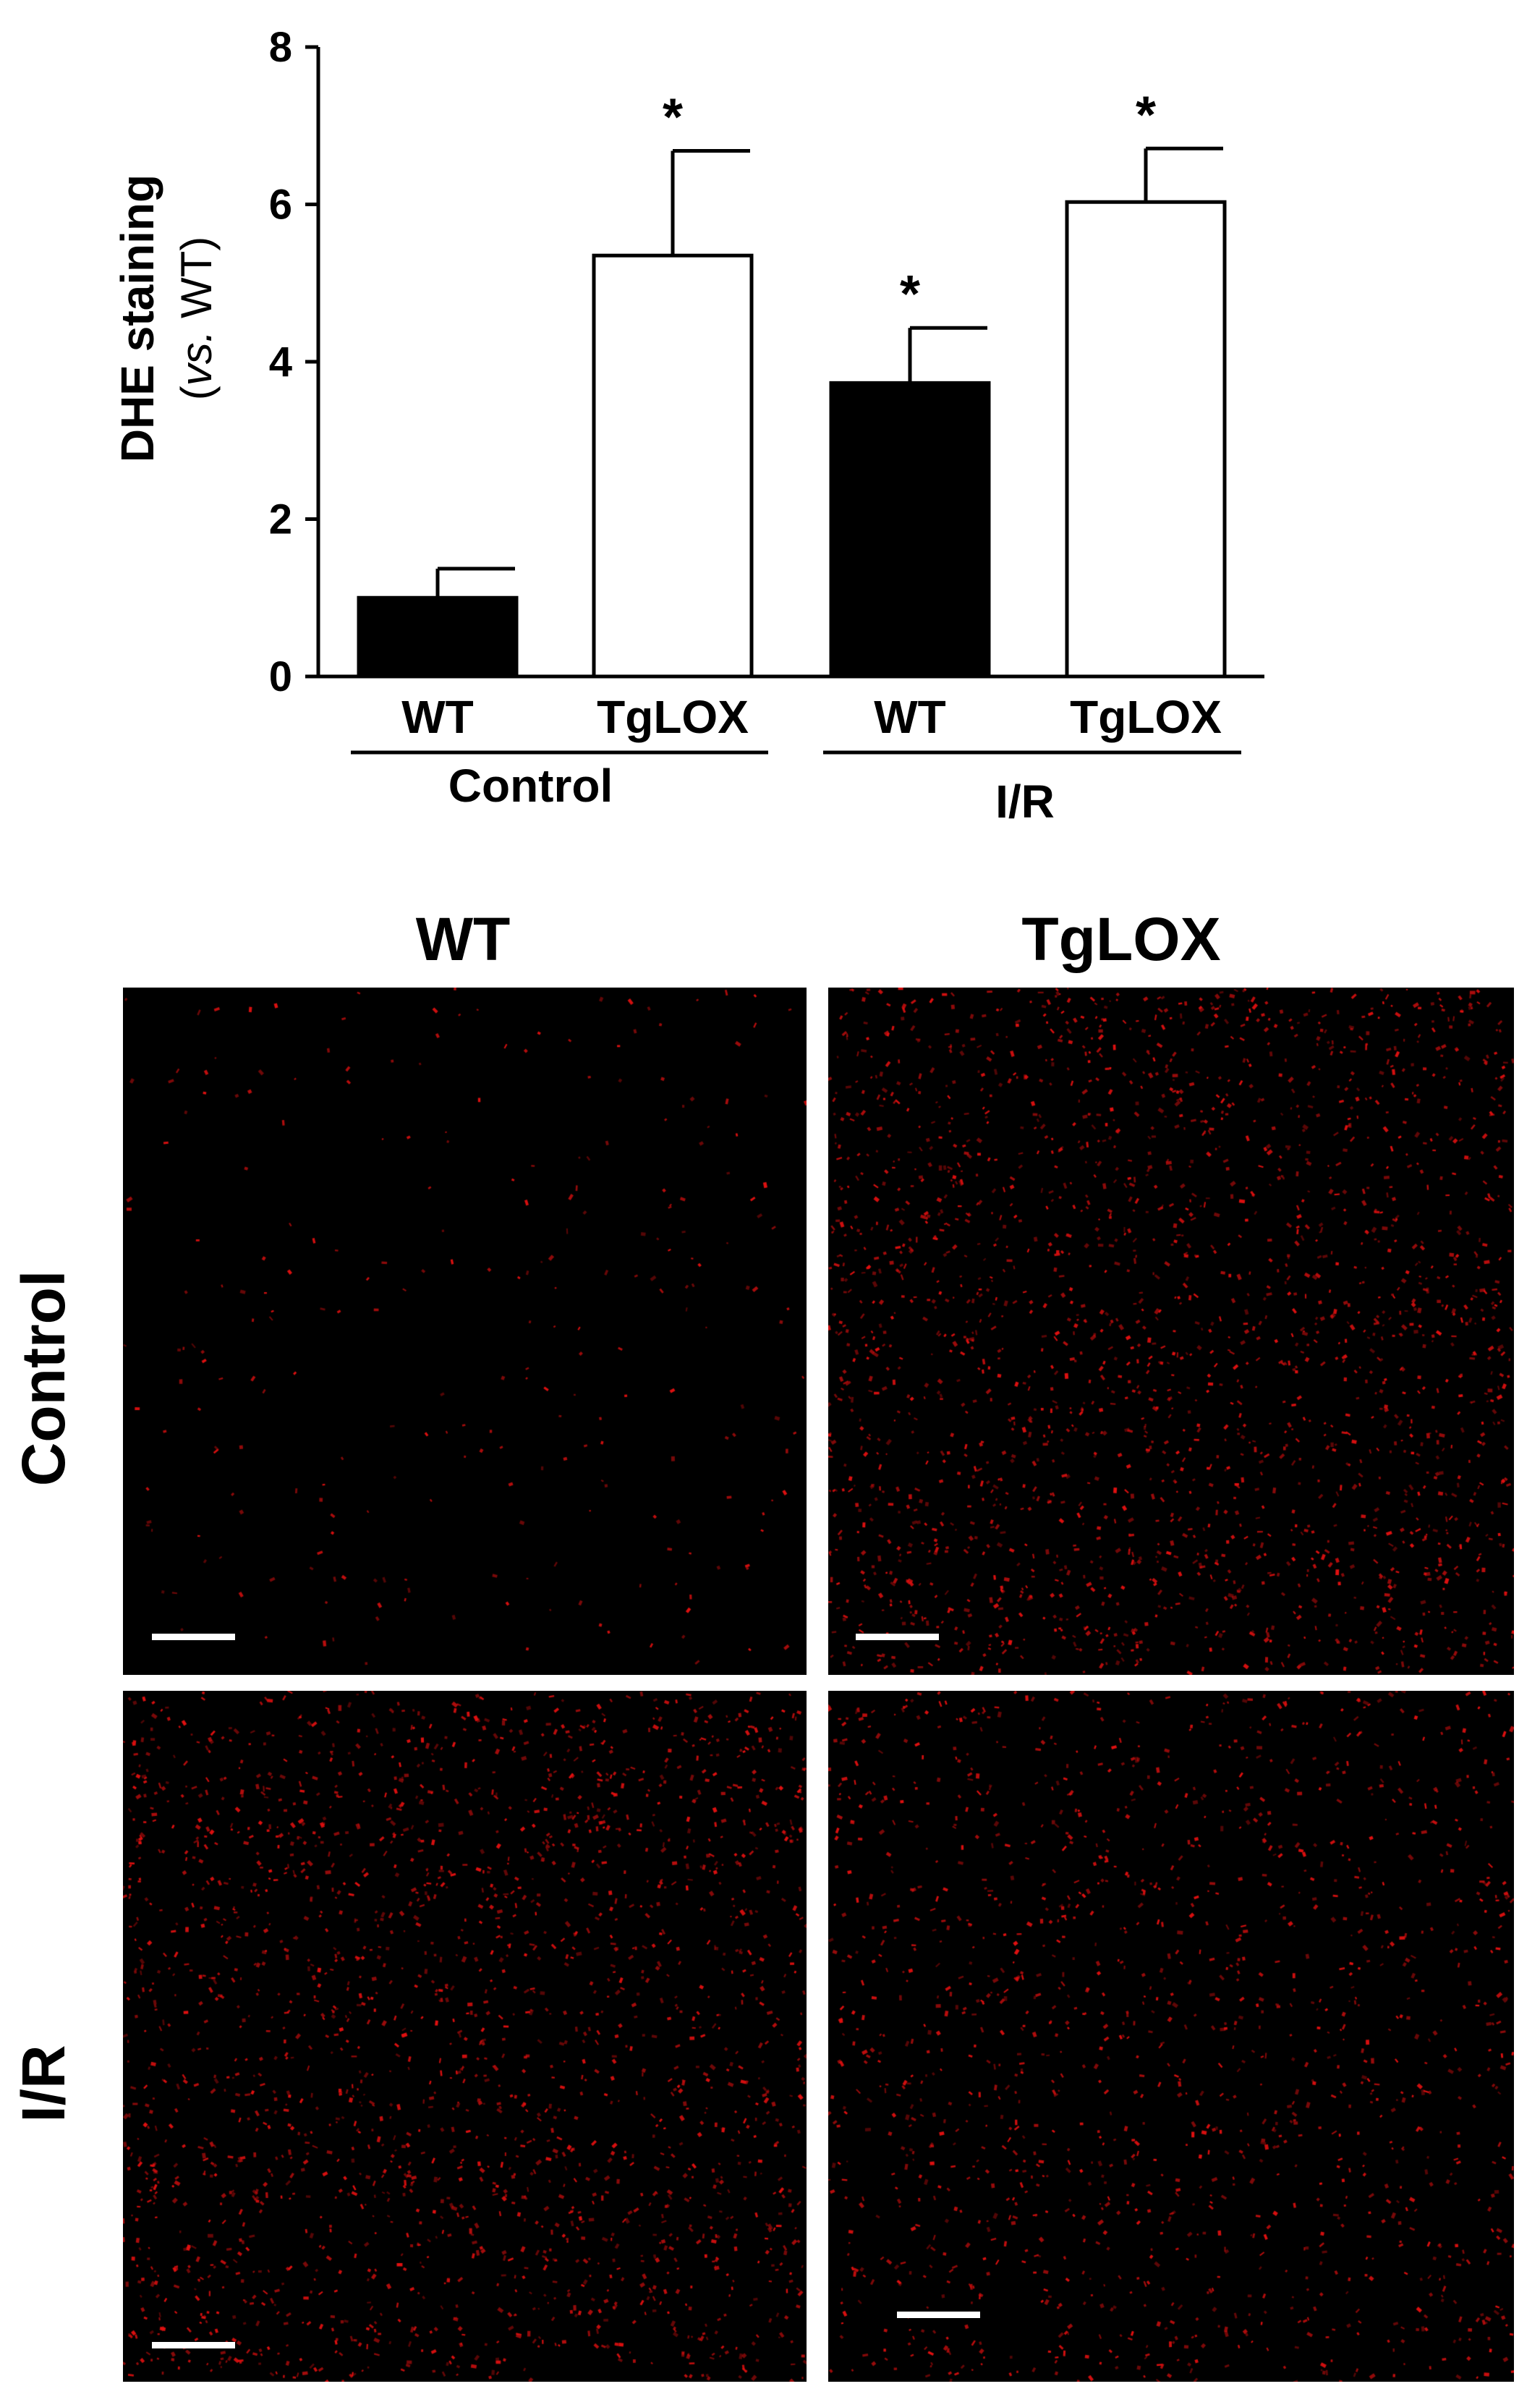 The height and width of the screenshot is (2402, 1540). Describe the element at coordinates (43, 2084) in the screenshot. I see `row-label-ir: I/R` at that location.